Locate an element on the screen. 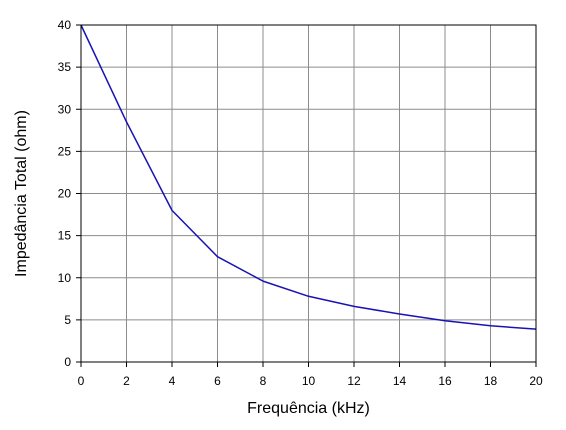 The height and width of the screenshot is (430, 566). y-tick-label: 20 is located at coordinates (65, 194).